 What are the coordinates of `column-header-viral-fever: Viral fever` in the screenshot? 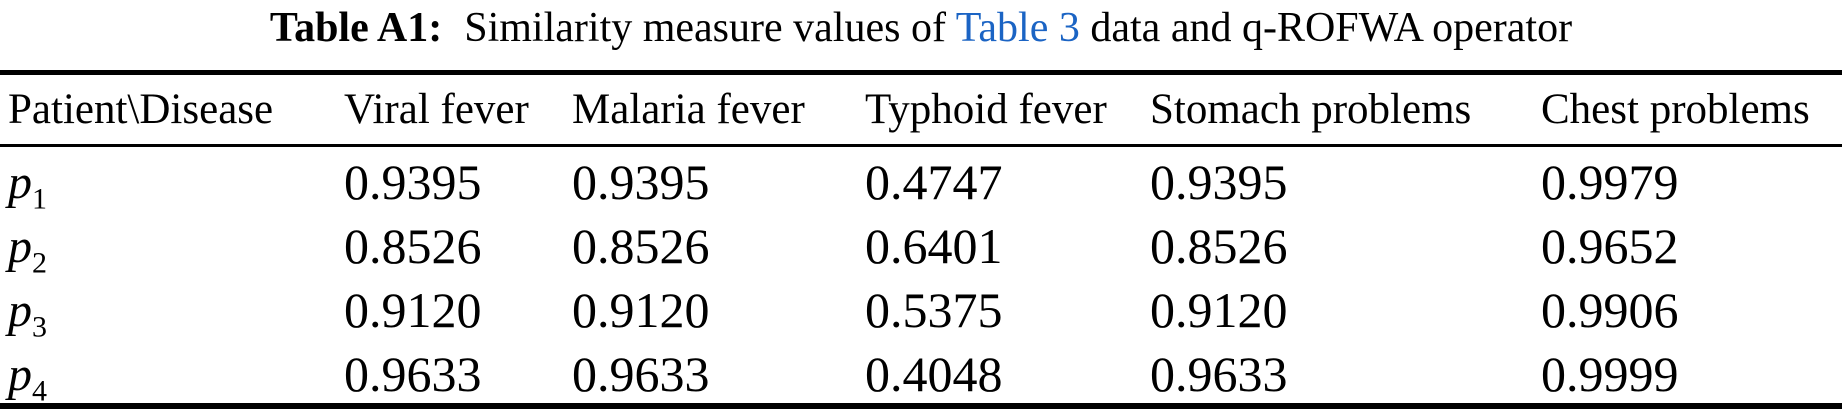 It's located at (450, 109).